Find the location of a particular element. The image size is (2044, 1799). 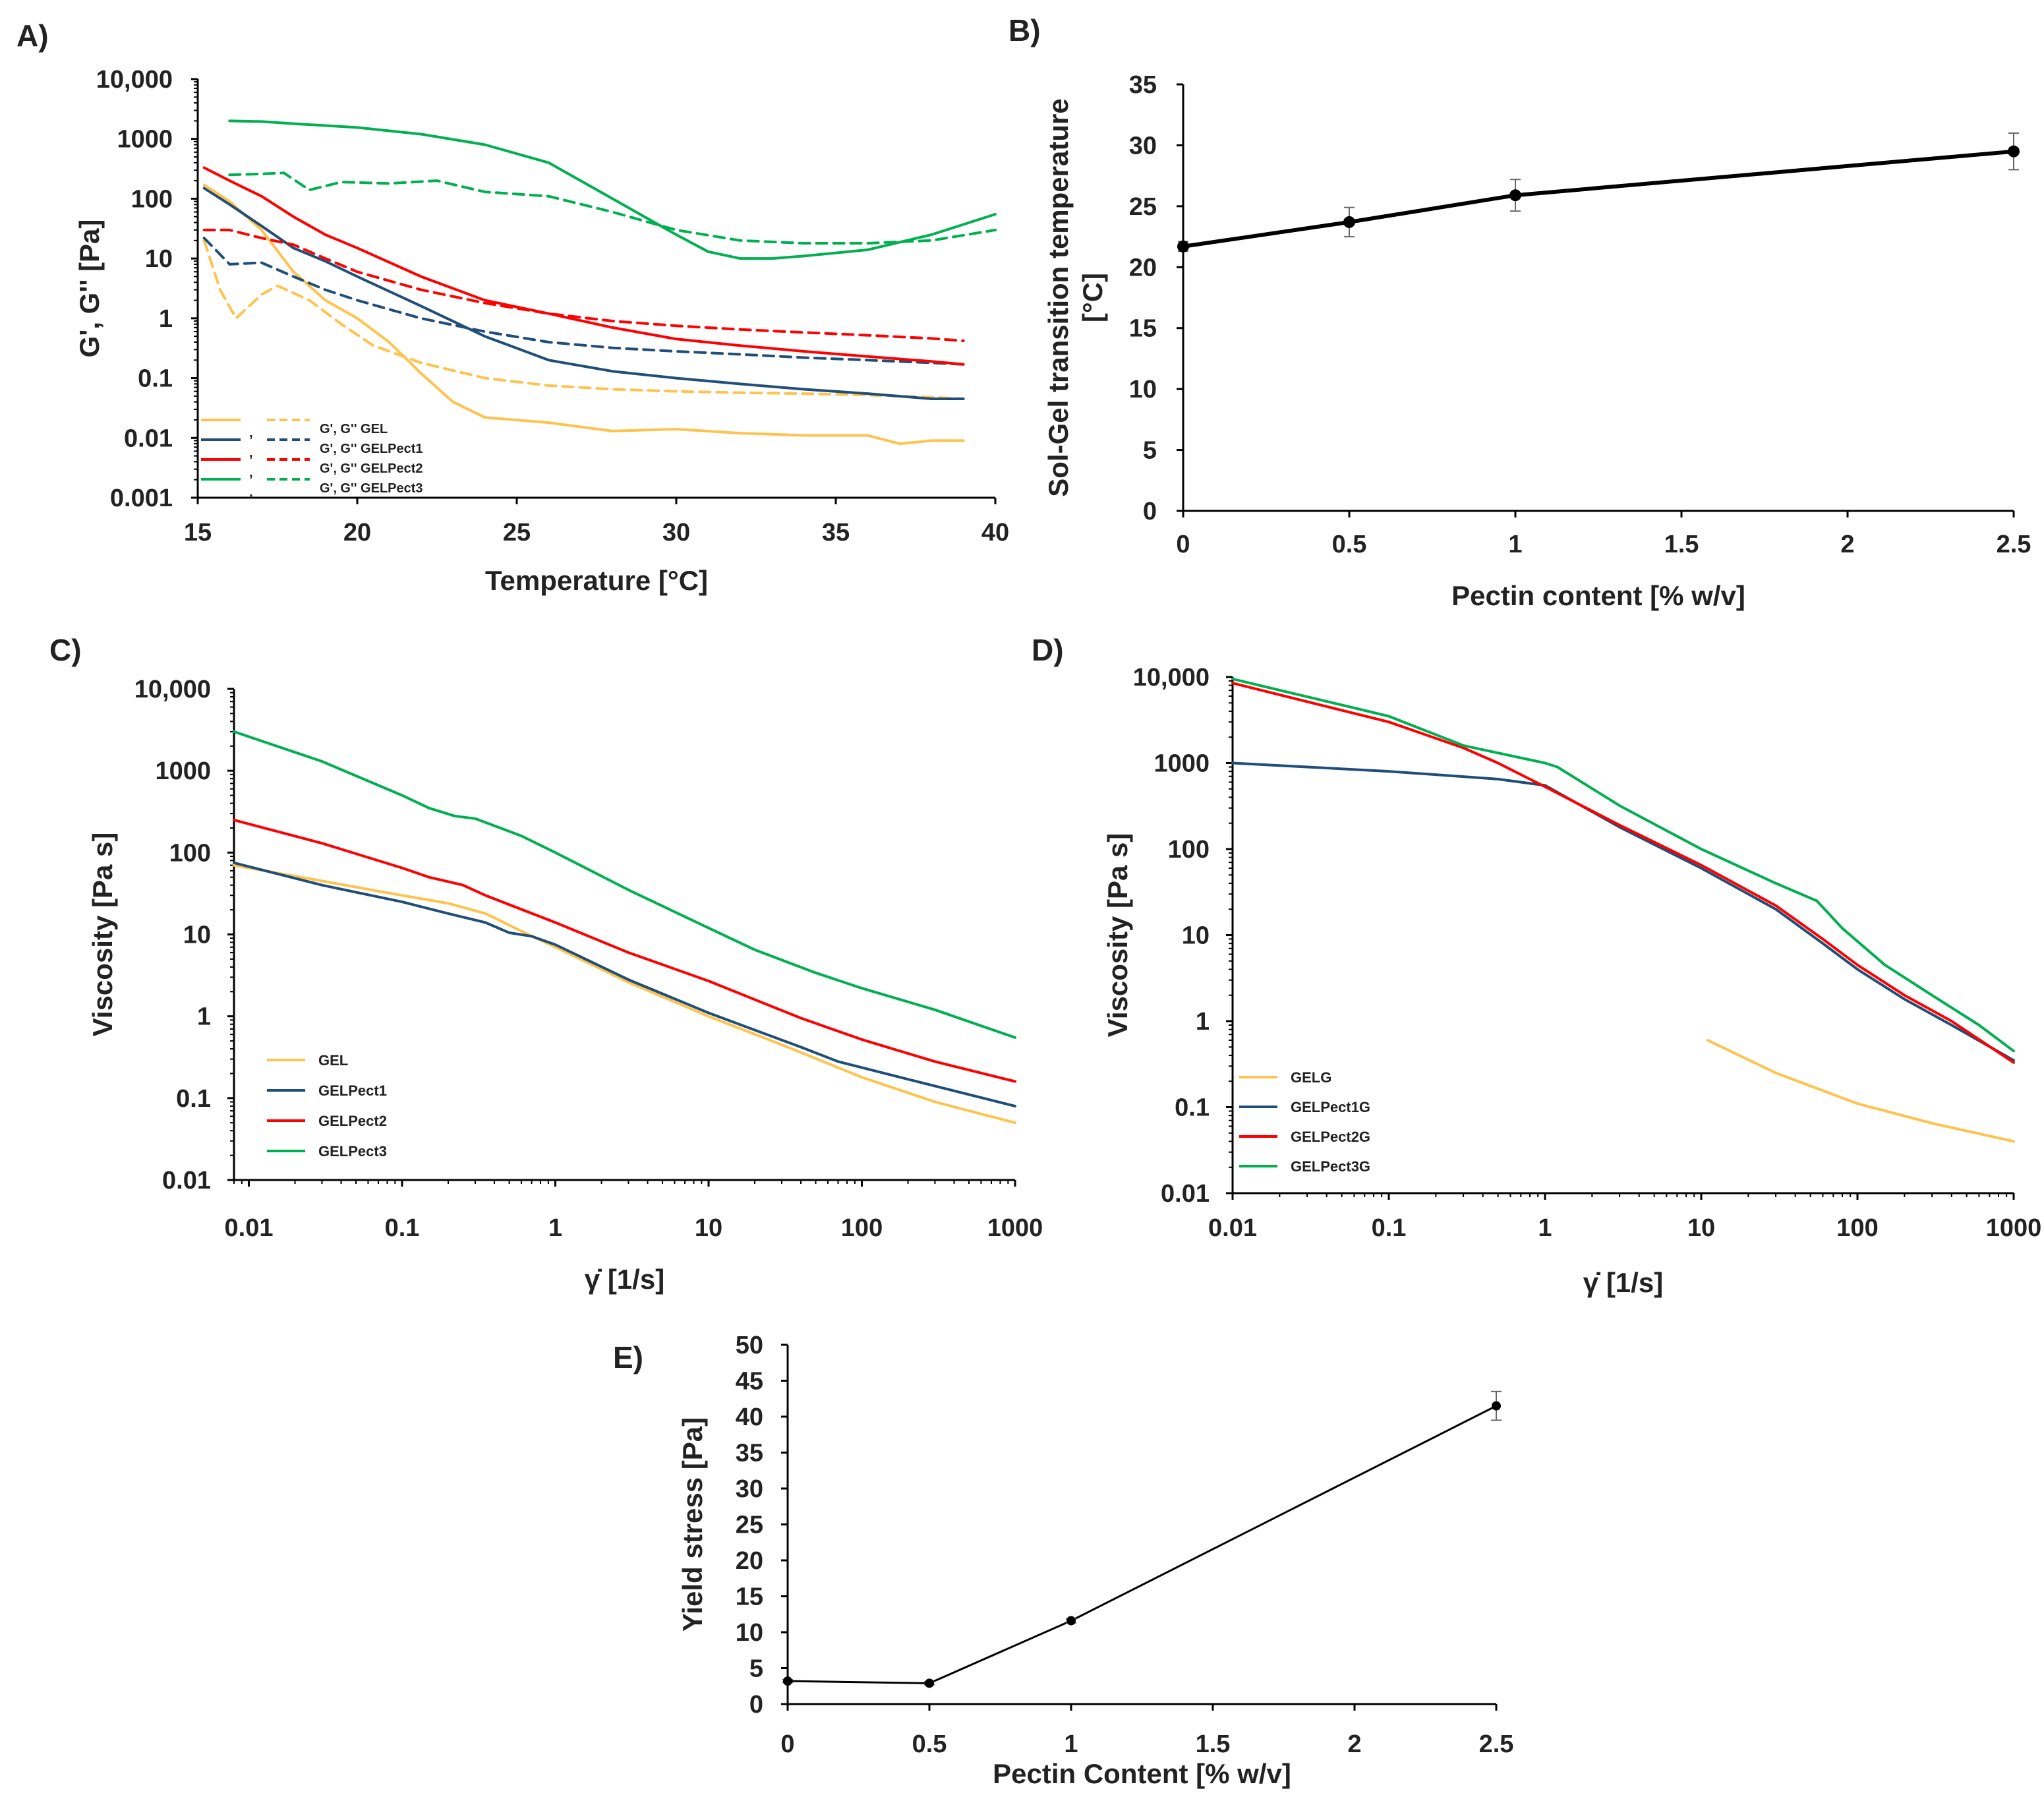

legend-label: GELPect1G is located at coordinates (1330, 1107).